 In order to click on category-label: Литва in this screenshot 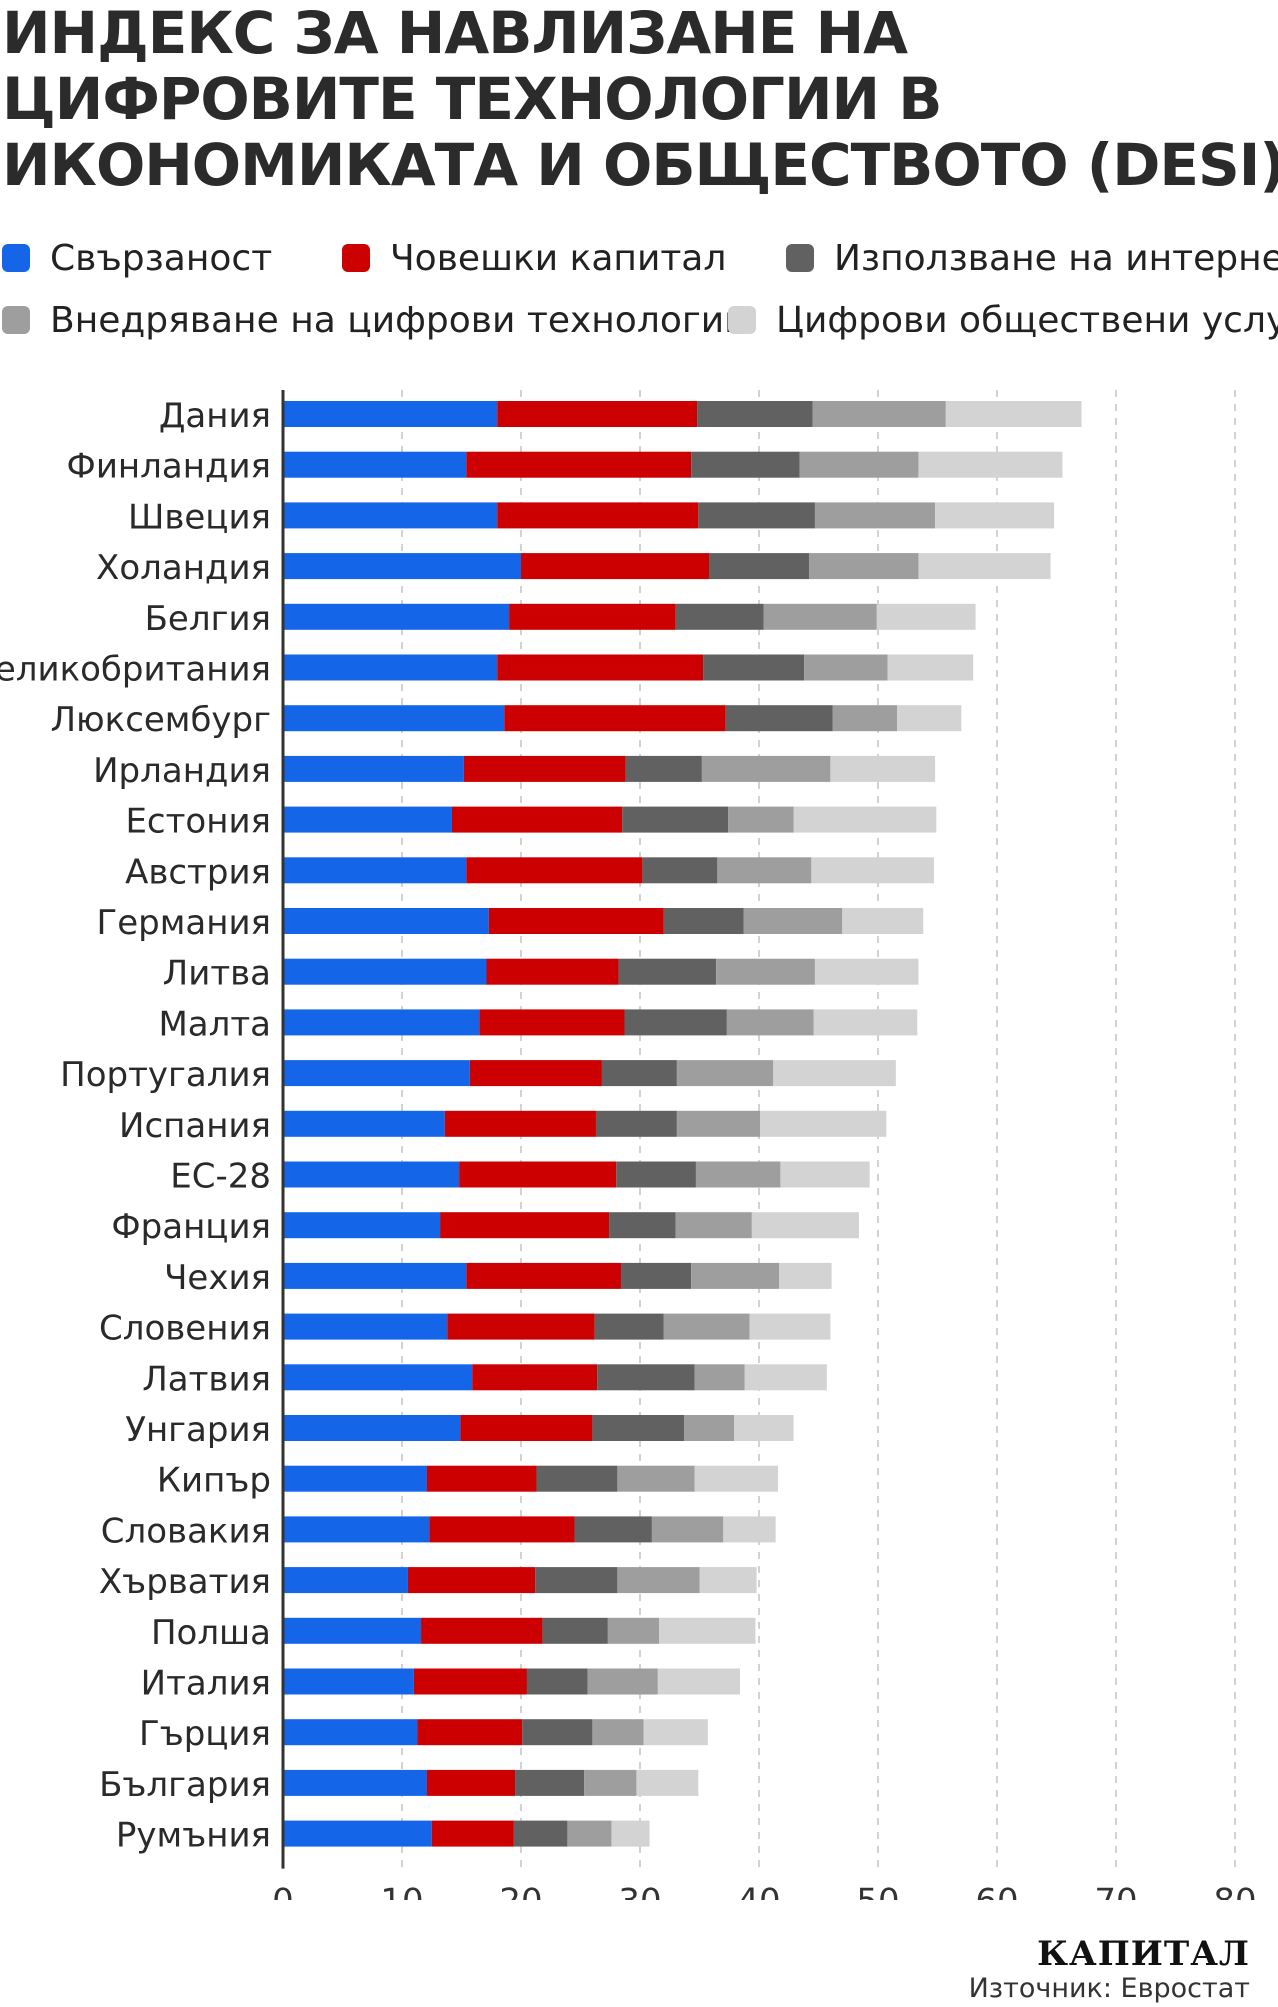, I will do `click(217, 974)`.